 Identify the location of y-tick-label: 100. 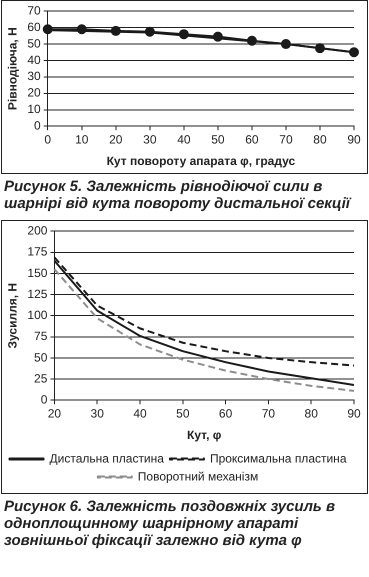
(37, 315).